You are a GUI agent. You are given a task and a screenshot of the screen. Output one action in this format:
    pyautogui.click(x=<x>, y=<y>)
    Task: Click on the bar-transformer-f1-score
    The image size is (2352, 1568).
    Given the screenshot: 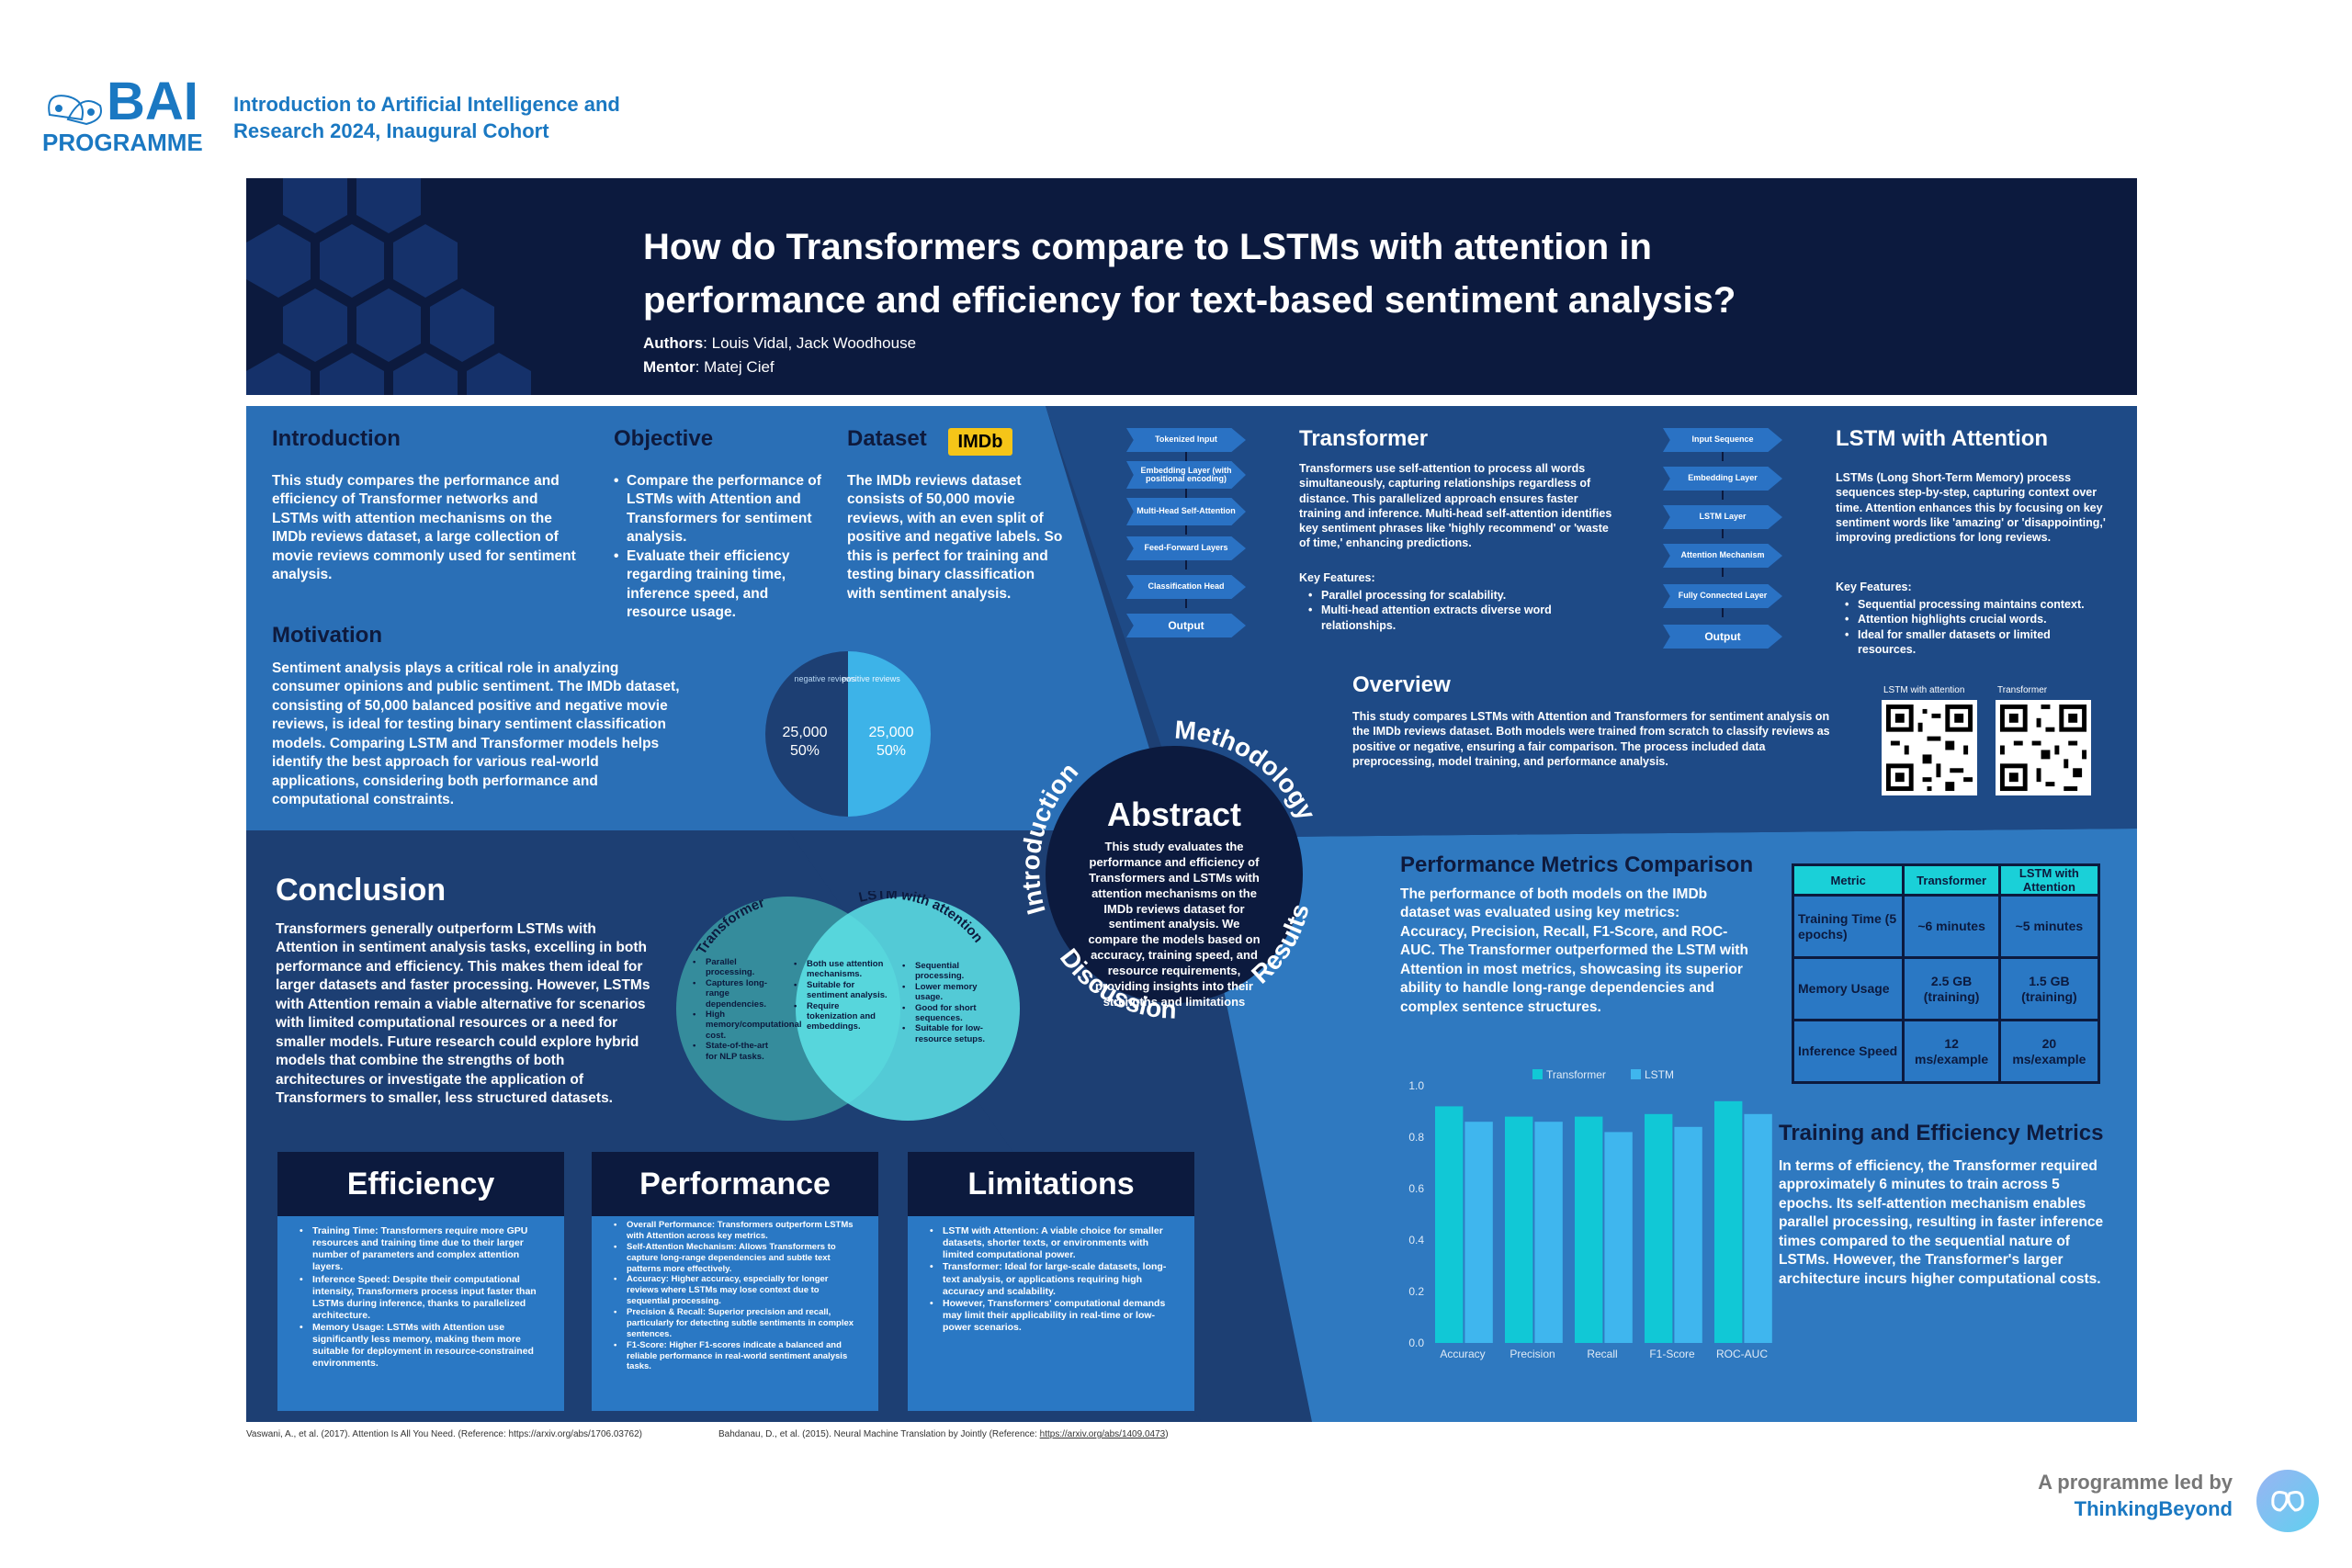 What is the action you would take?
    pyautogui.click(x=1659, y=1228)
    